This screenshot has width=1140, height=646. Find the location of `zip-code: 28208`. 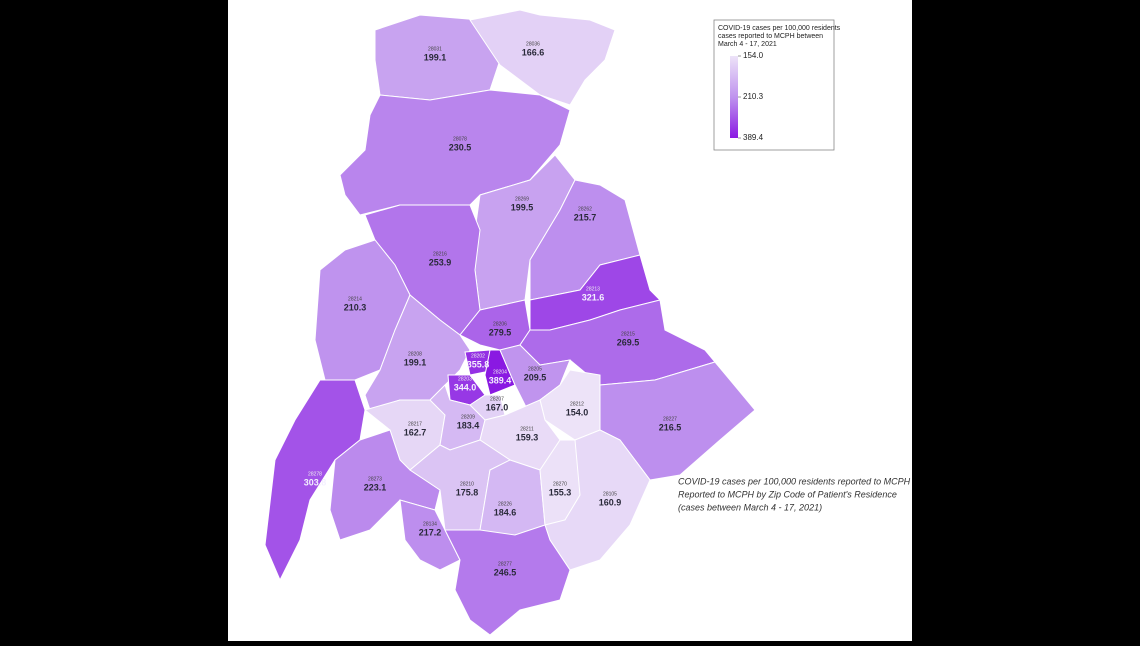

zip-code: 28208 is located at coordinates (415, 354).